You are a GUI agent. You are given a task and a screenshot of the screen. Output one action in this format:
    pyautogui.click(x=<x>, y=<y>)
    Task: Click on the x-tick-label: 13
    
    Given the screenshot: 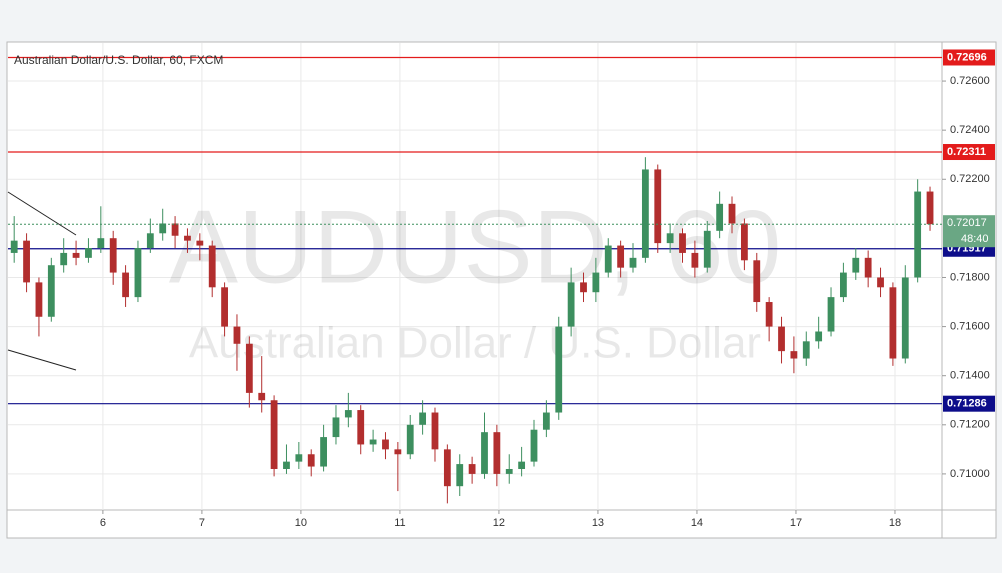 What is the action you would take?
    pyautogui.click(x=598, y=523)
    